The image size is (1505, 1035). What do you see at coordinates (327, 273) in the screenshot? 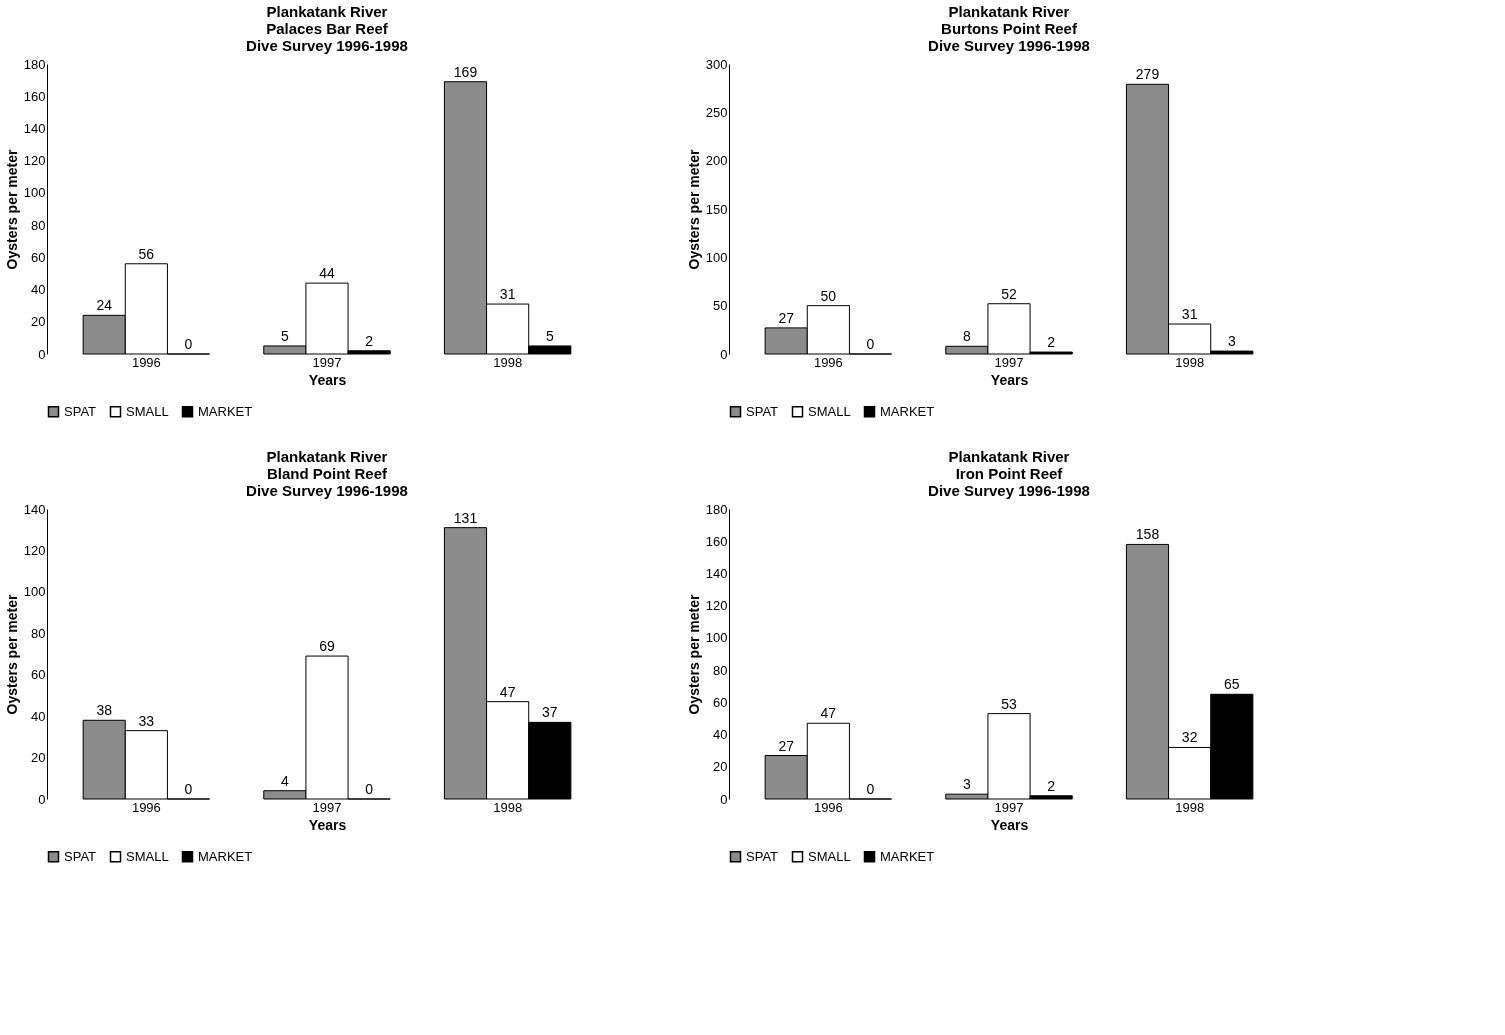
I see `data-label: 44` at bounding box center [327, 273].